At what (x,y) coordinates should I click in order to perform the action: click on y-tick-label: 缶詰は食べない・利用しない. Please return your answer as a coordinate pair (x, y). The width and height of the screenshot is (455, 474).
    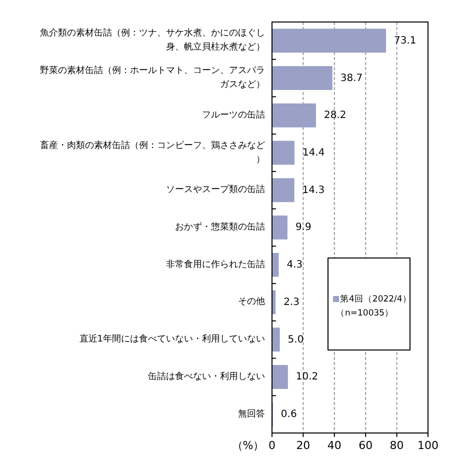
    Looking at the image, I should click on (206, 376).